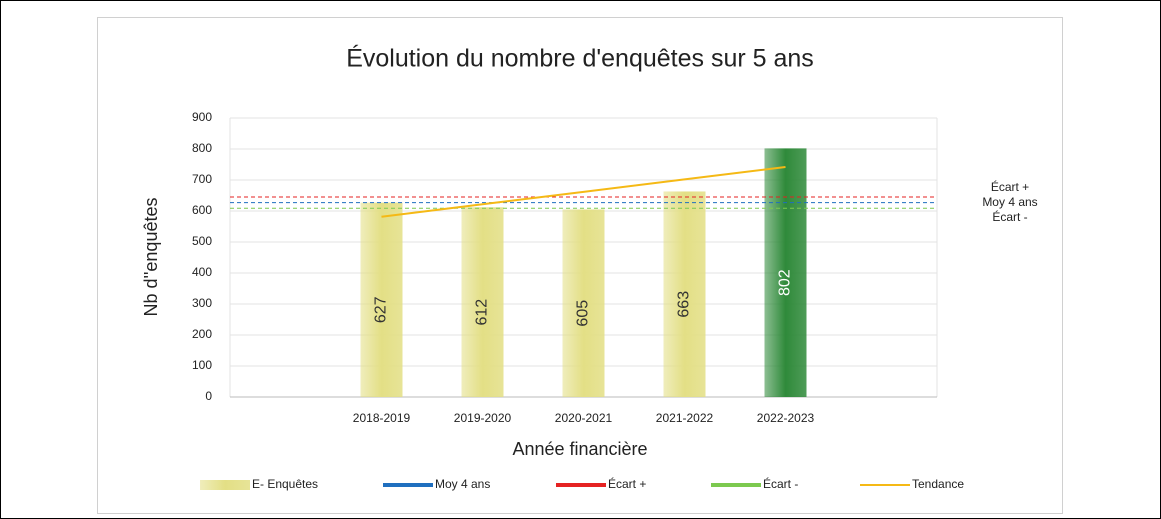  I want to click on y-tick-label: 100, so click(202, 365).